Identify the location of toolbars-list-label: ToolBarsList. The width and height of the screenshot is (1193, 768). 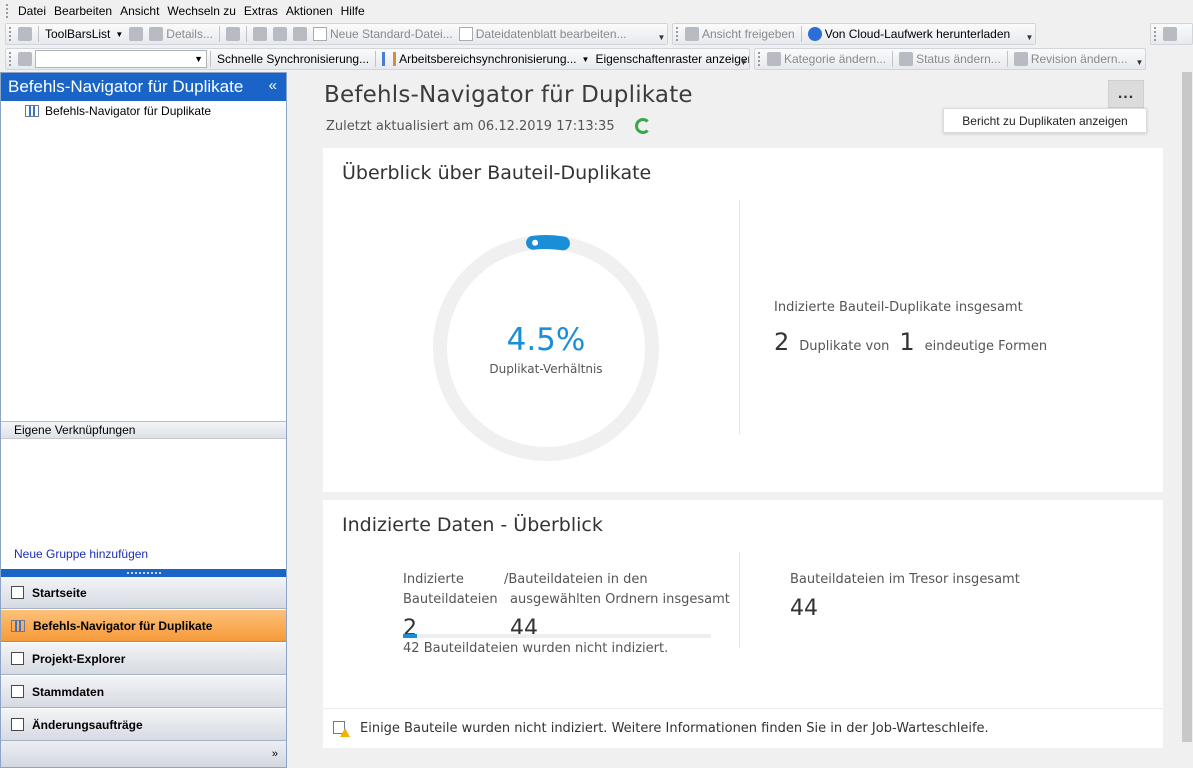
(78, 34).